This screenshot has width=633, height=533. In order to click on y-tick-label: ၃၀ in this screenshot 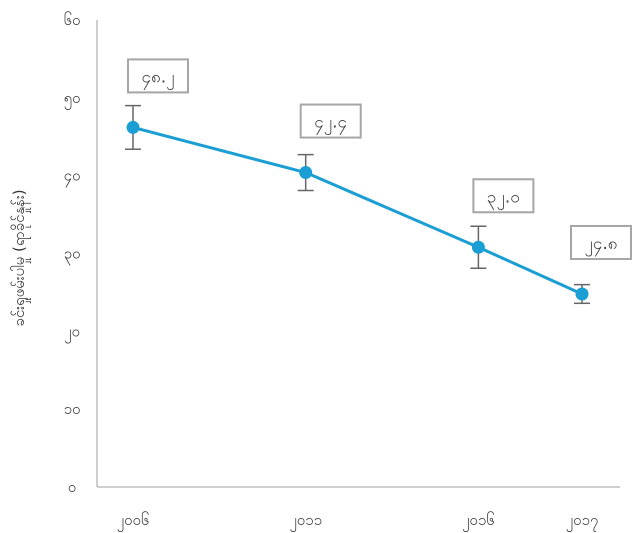, I will do `click(72, 255)`.